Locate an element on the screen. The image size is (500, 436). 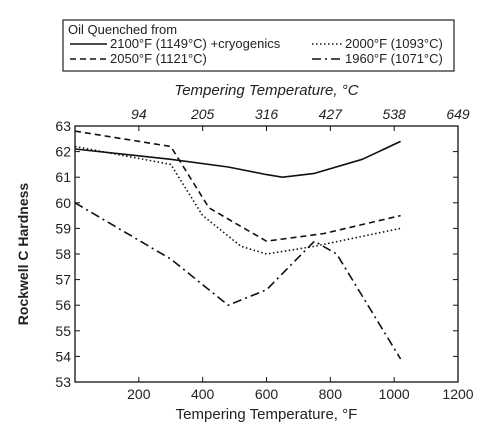
x2-tick-label: 205 is located at coordinates (202, 114).